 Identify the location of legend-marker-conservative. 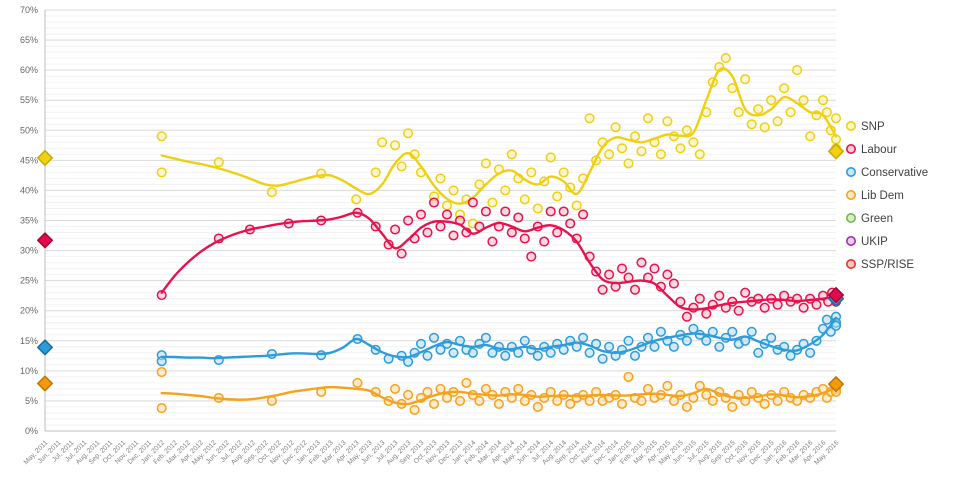
(850, 172).